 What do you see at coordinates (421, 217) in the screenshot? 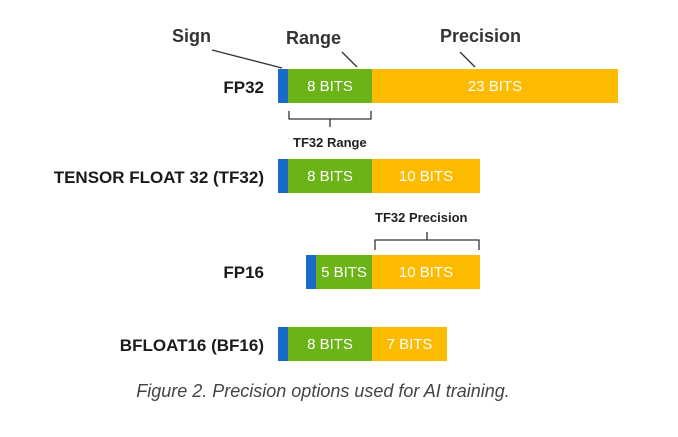
I see `tf32-precision-annotation: TF32 Precision` at bounding box center [421, 217].